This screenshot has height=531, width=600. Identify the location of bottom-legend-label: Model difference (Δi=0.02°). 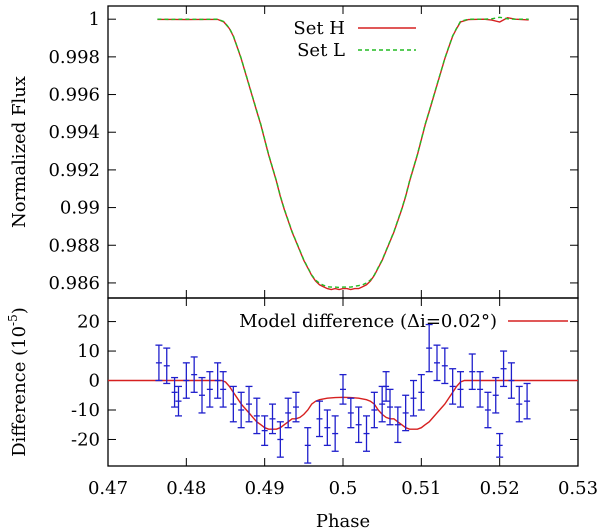
(368, 321).